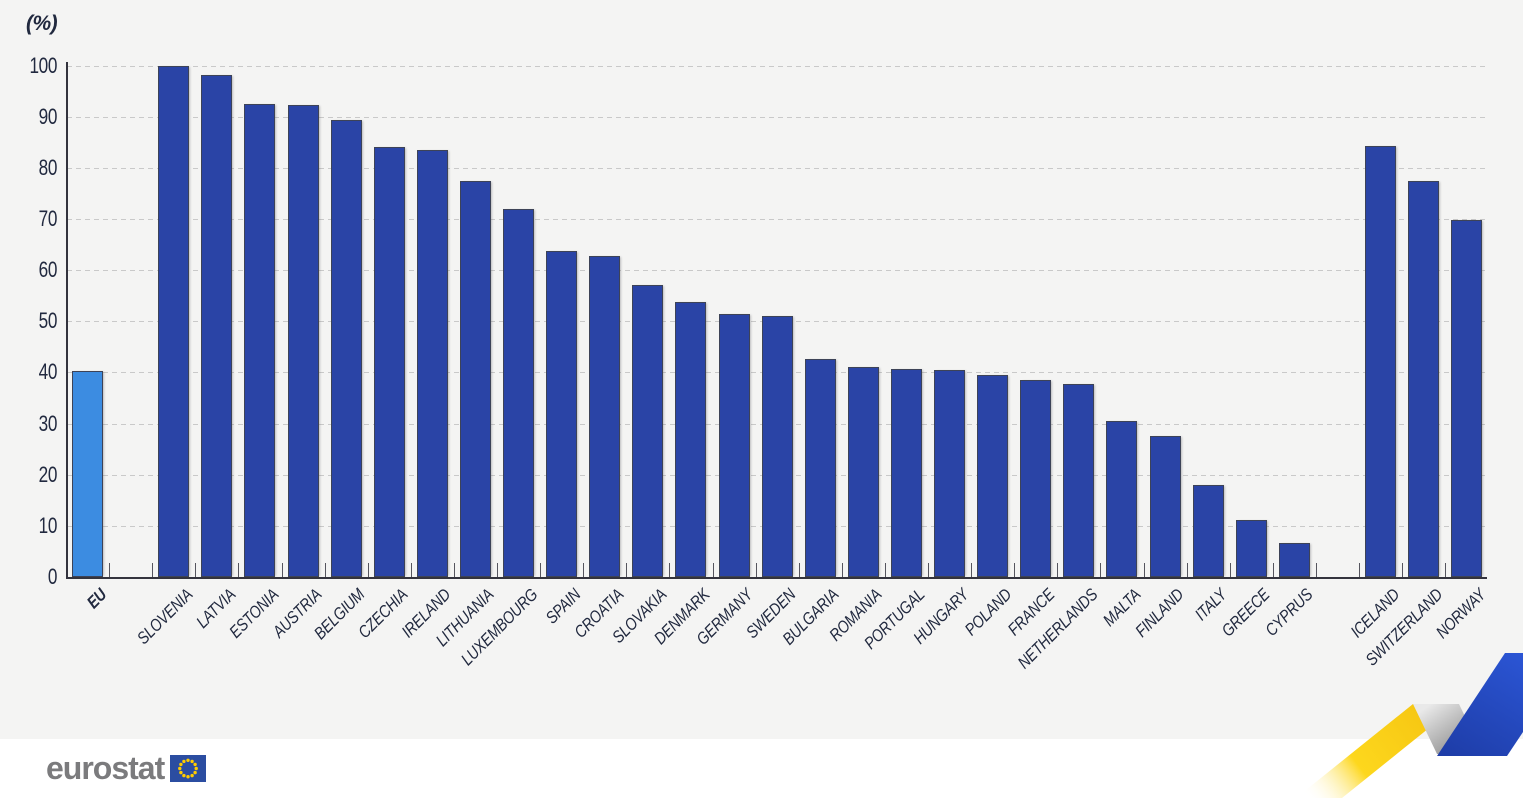  Describe the element at coordinates (1036, 478) in the screenshot. I see `bar-france` at that location.